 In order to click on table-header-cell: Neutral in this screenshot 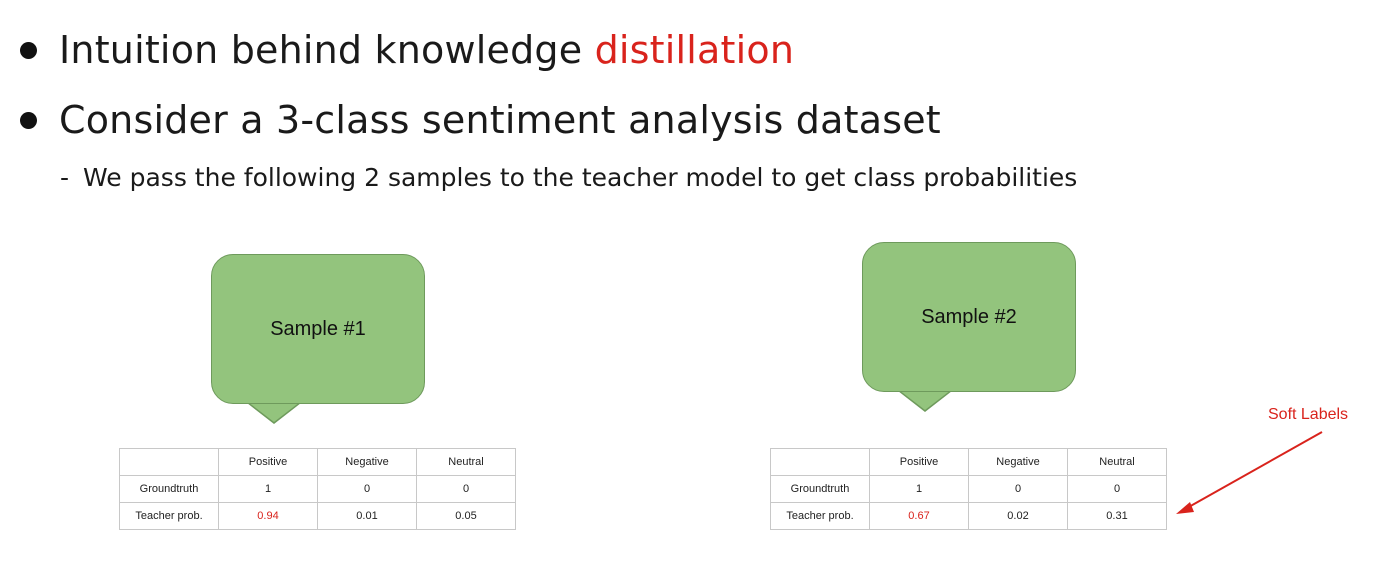, I will do `click(1117, 462)`.